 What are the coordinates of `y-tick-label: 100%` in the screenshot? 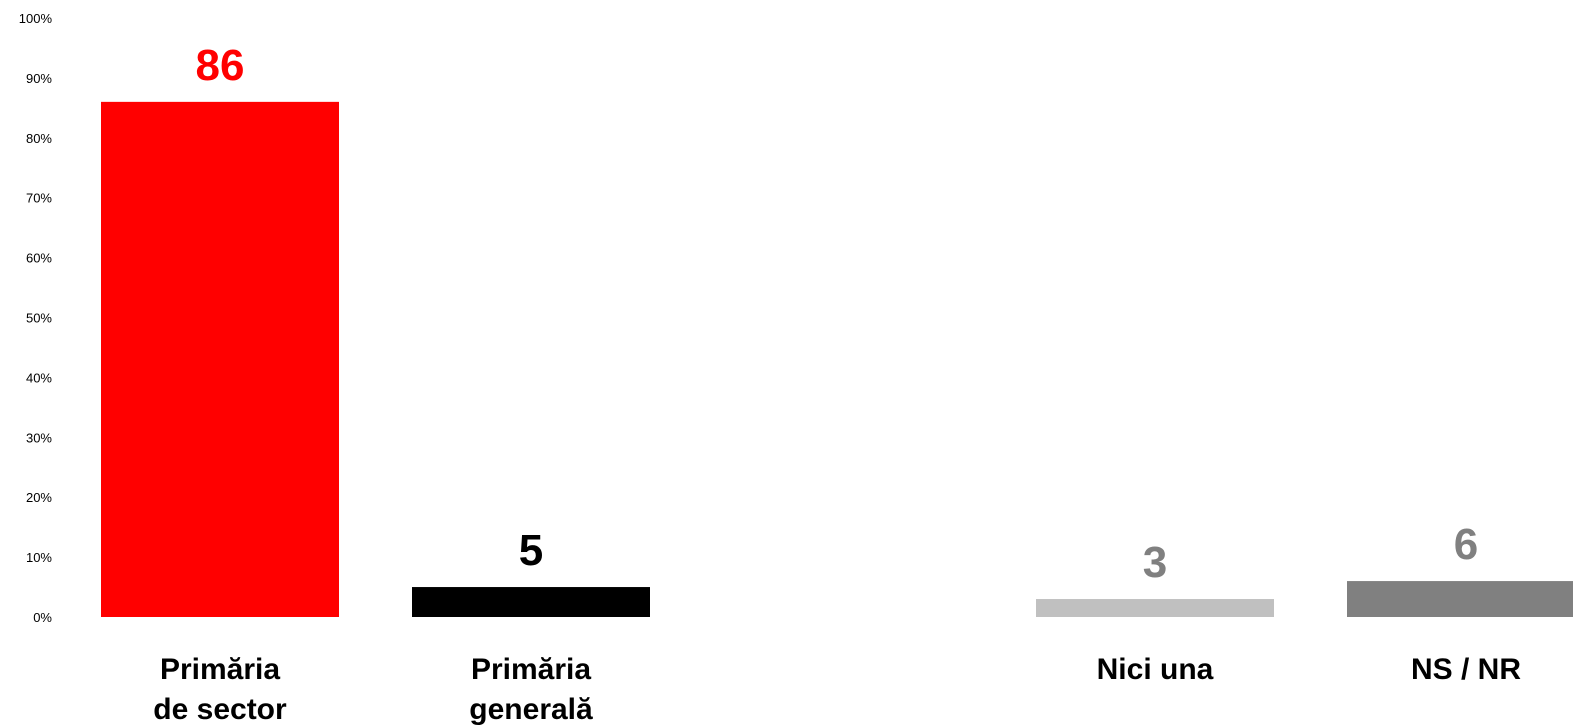 It's located at (36, 18).